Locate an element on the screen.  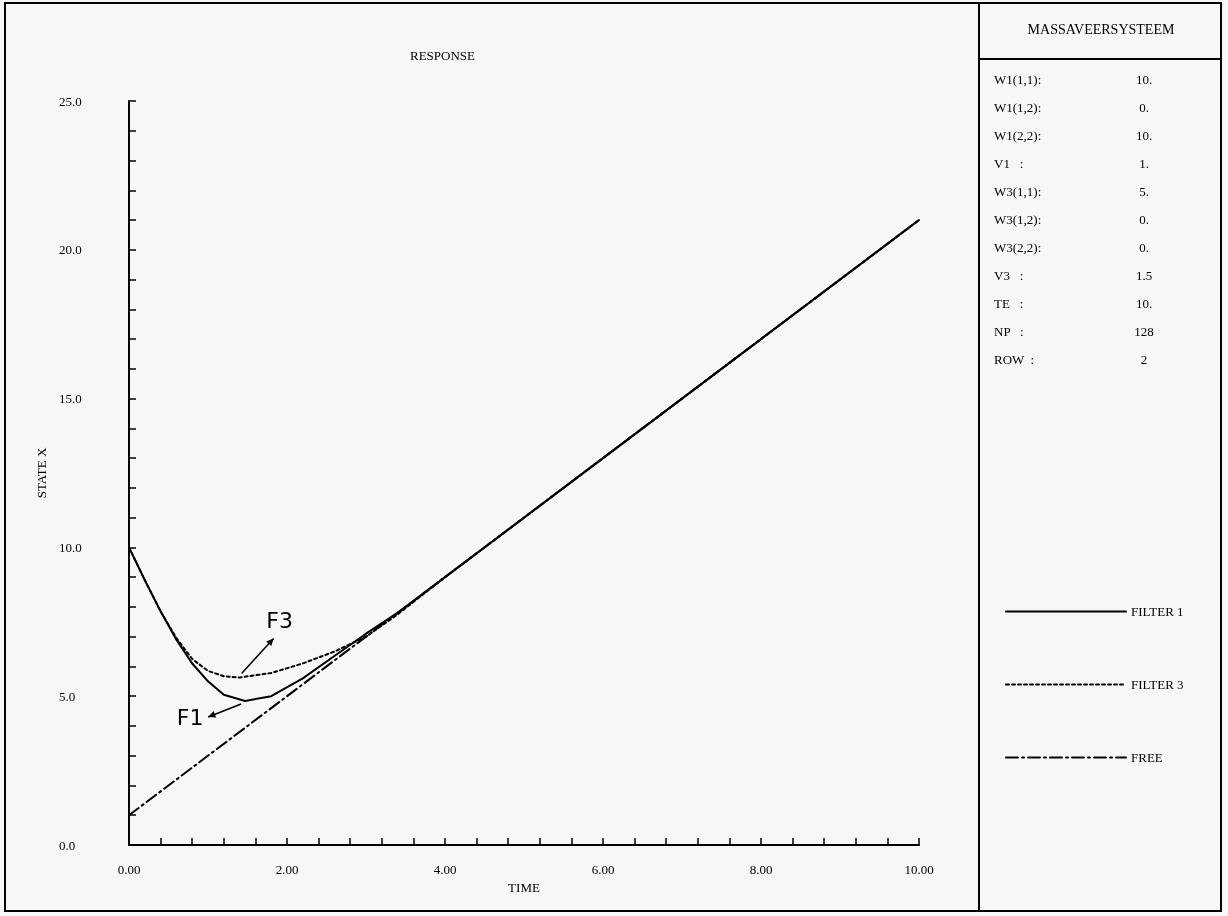
text: 5. is located at coordinates (1144, 192).